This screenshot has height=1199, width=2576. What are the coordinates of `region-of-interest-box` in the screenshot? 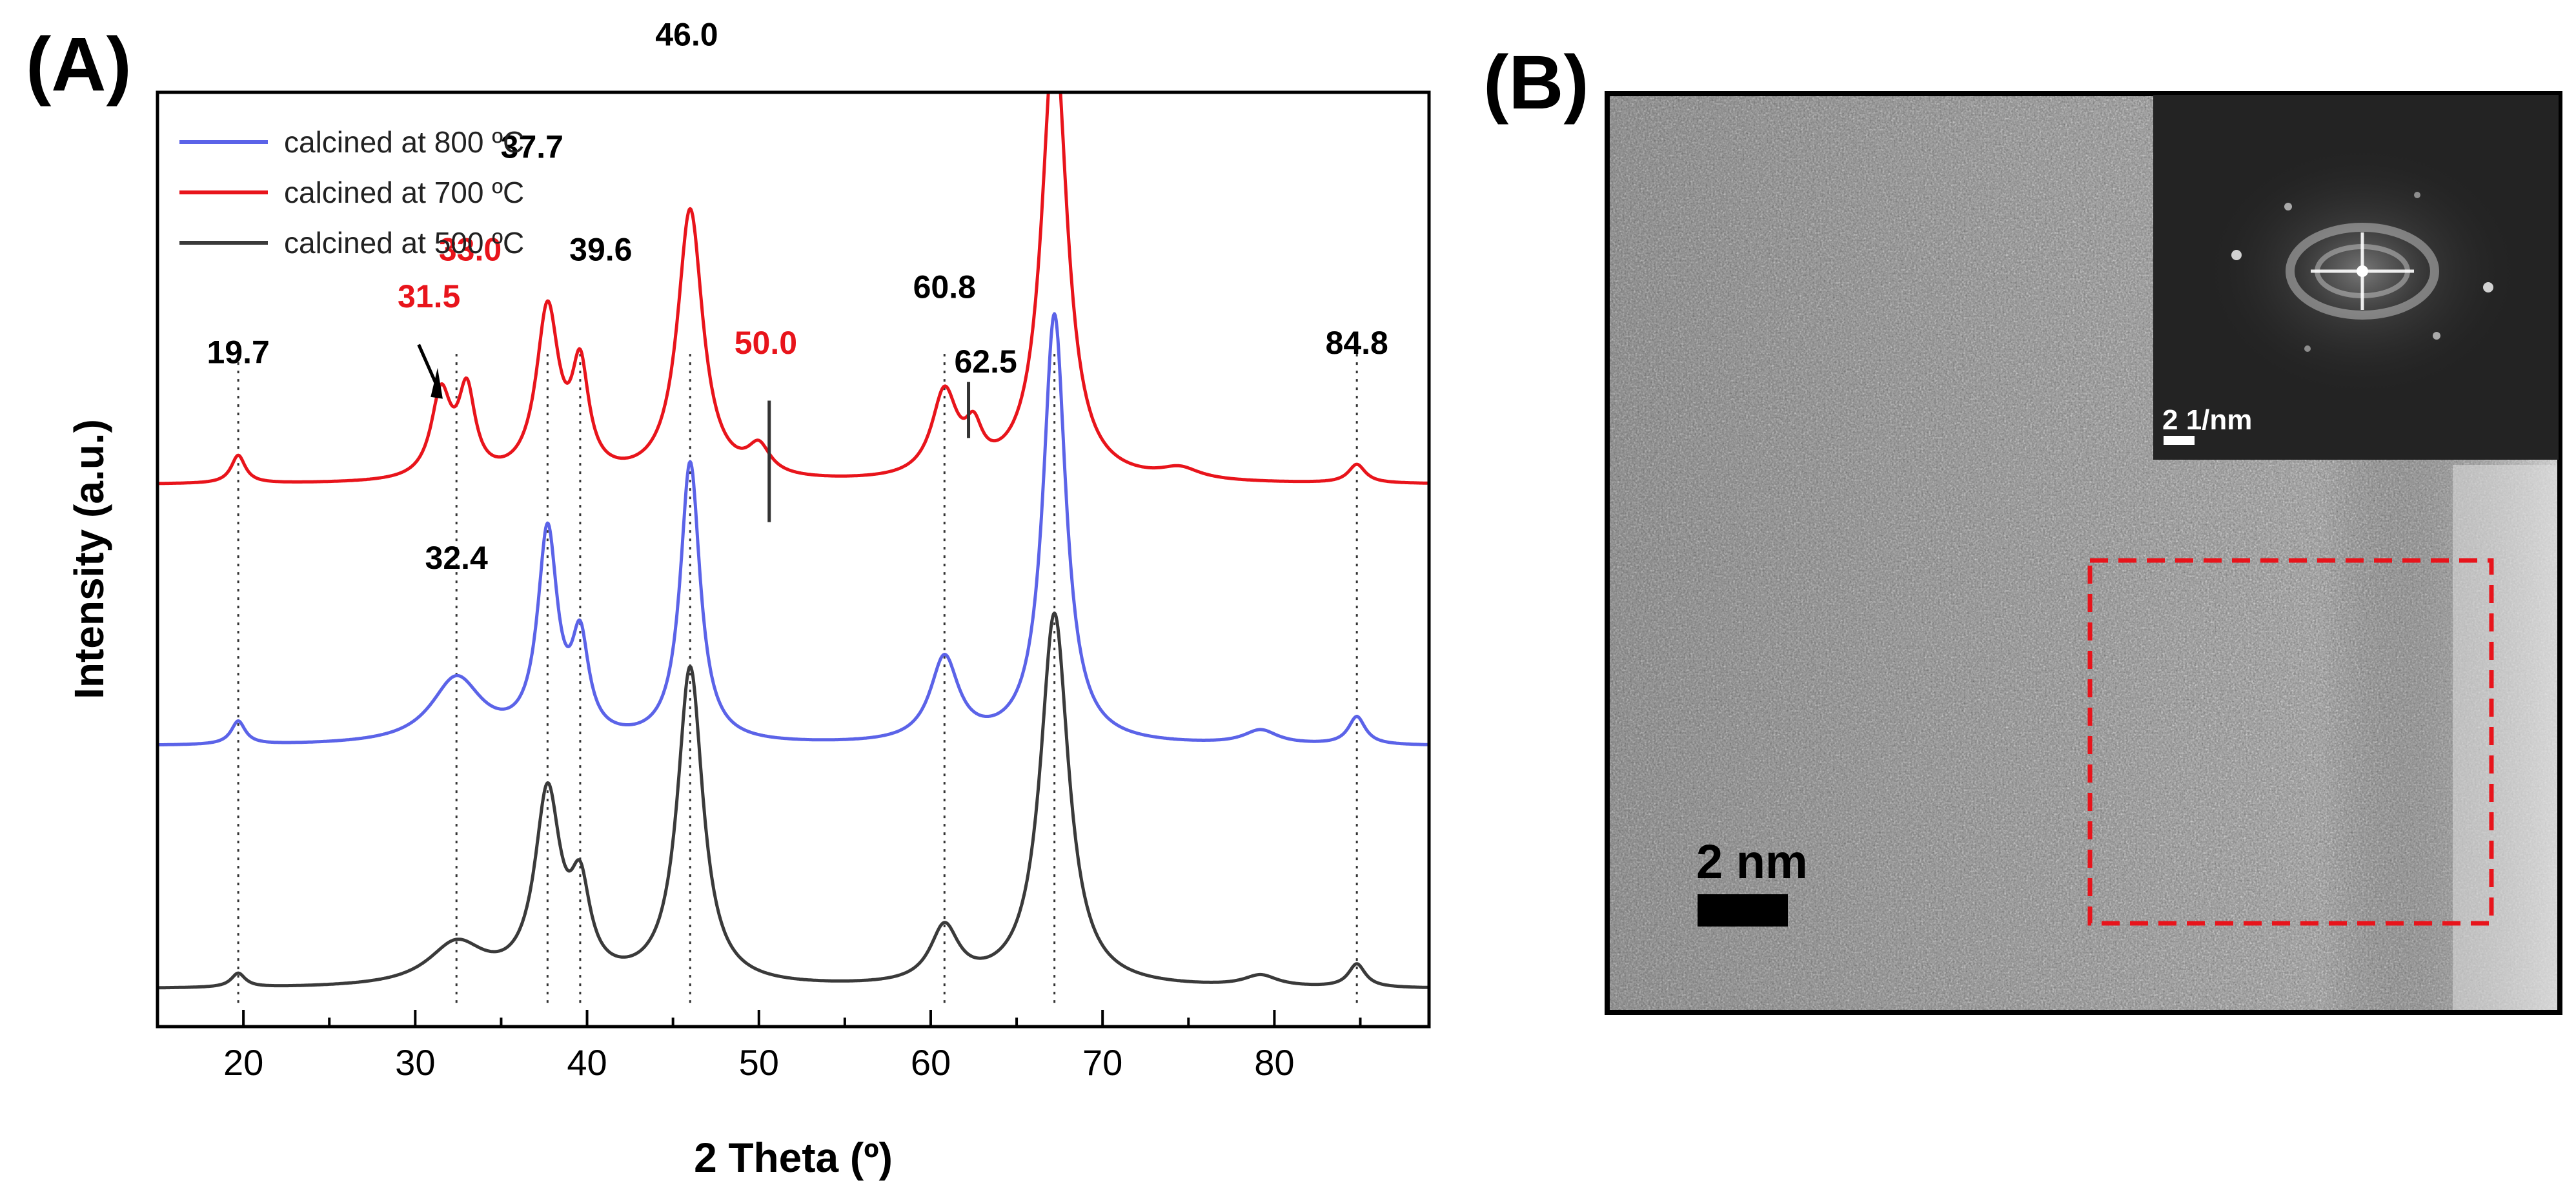 It's located at (2290, 742).